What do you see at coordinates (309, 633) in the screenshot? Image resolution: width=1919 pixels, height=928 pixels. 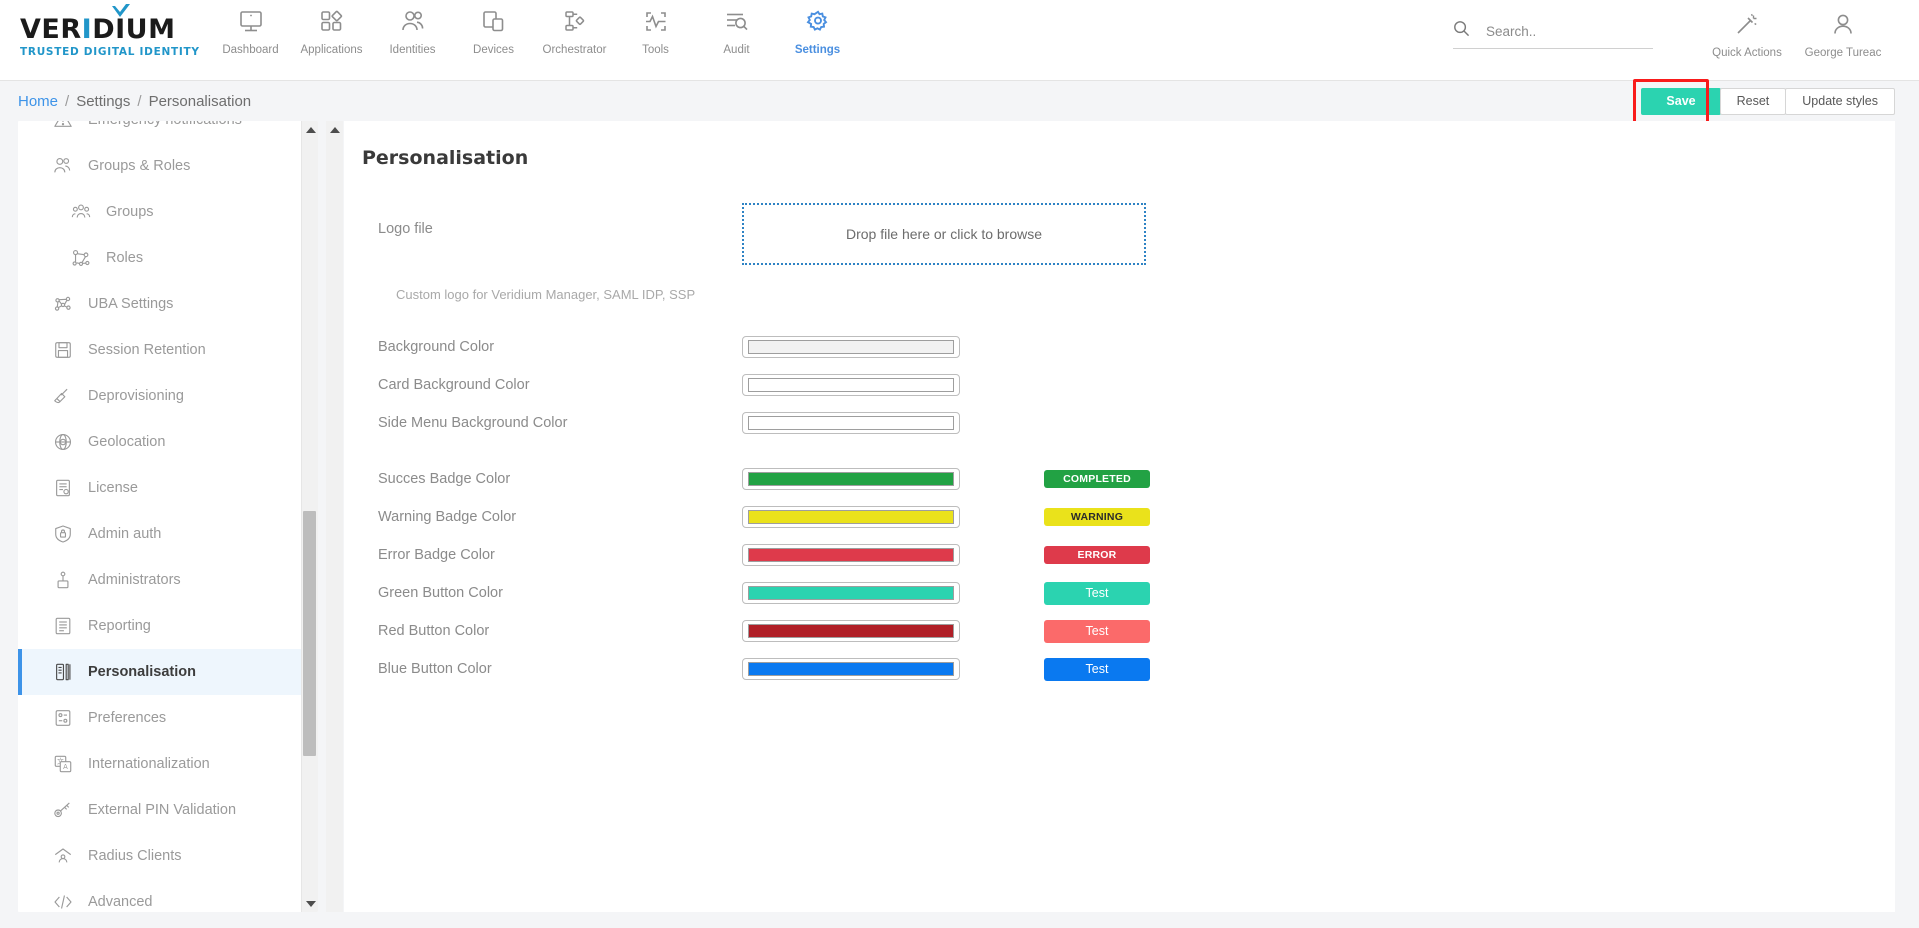 I see `sidebar-scrollbar-thumb` at bounding box center [309, 633].